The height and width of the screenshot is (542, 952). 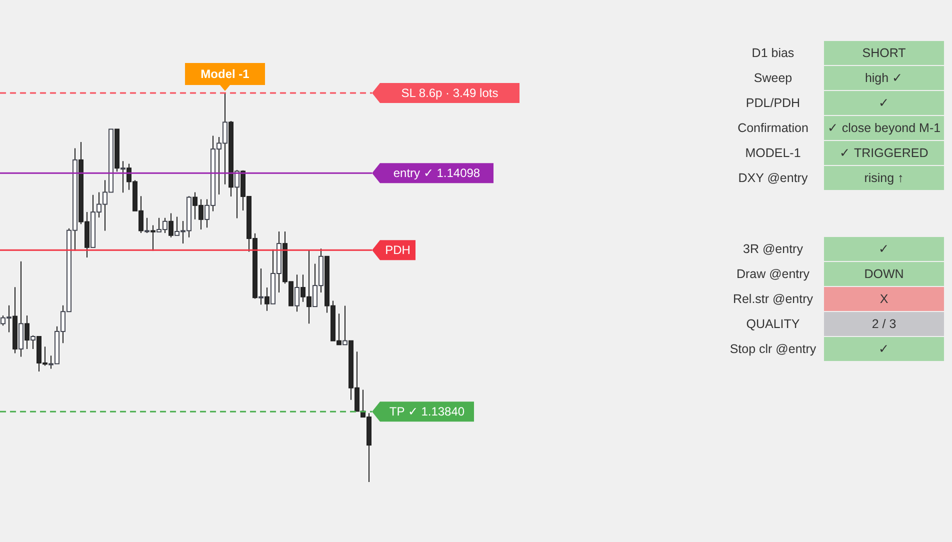 What do you see at coordinates (773, 53) in the screenshot?
I see `category-label: D1 bias` at bounding box center [773, 53].